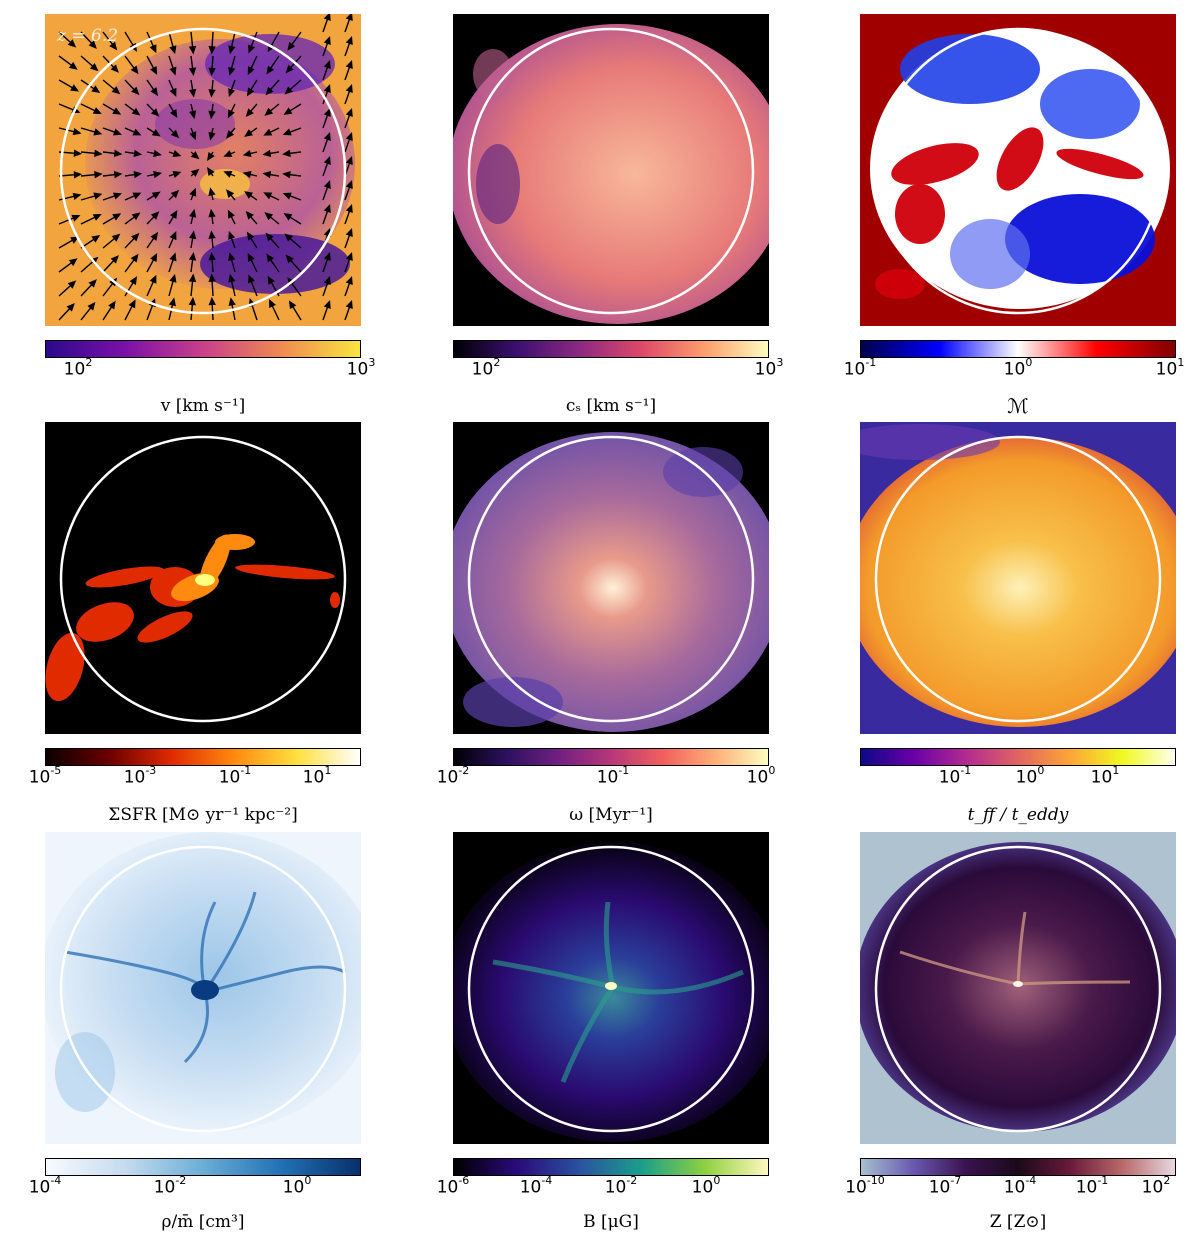 The width and height of the screenshot is (1200, 1255). I want to click on overdensity-map, so click(203, 988).